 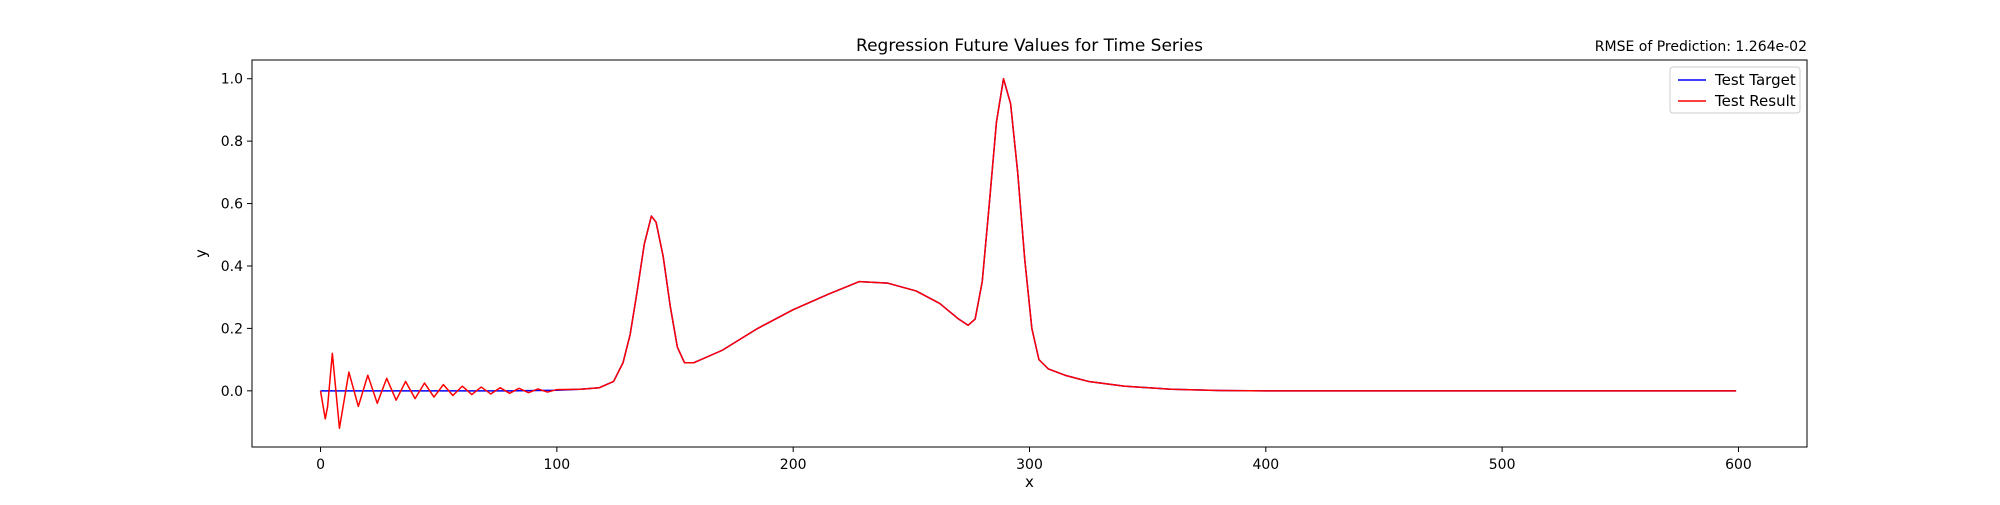 I want to click on x-tick-label: 500, so click(x=1502, y=465).